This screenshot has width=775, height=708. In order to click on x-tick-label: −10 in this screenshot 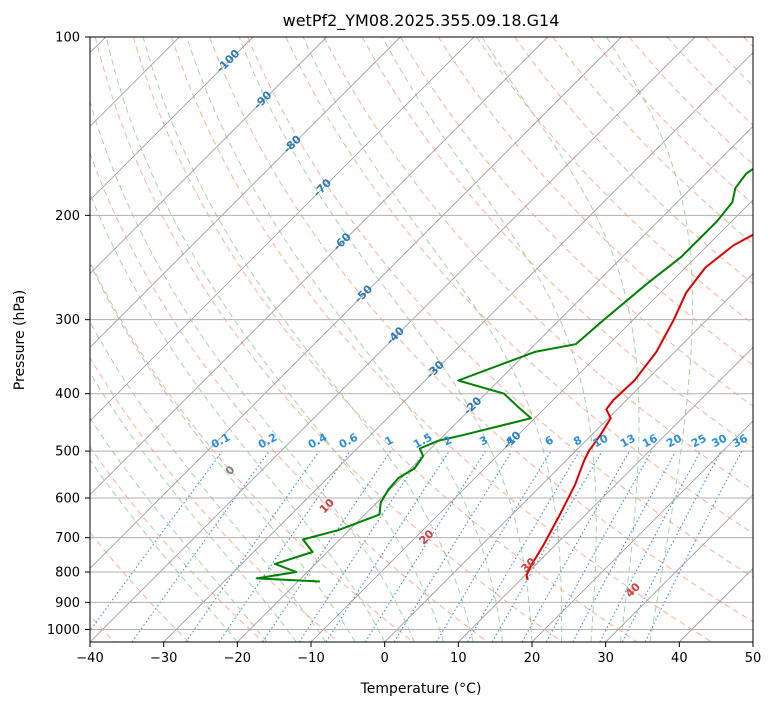, I will do `click(310, 658)`.